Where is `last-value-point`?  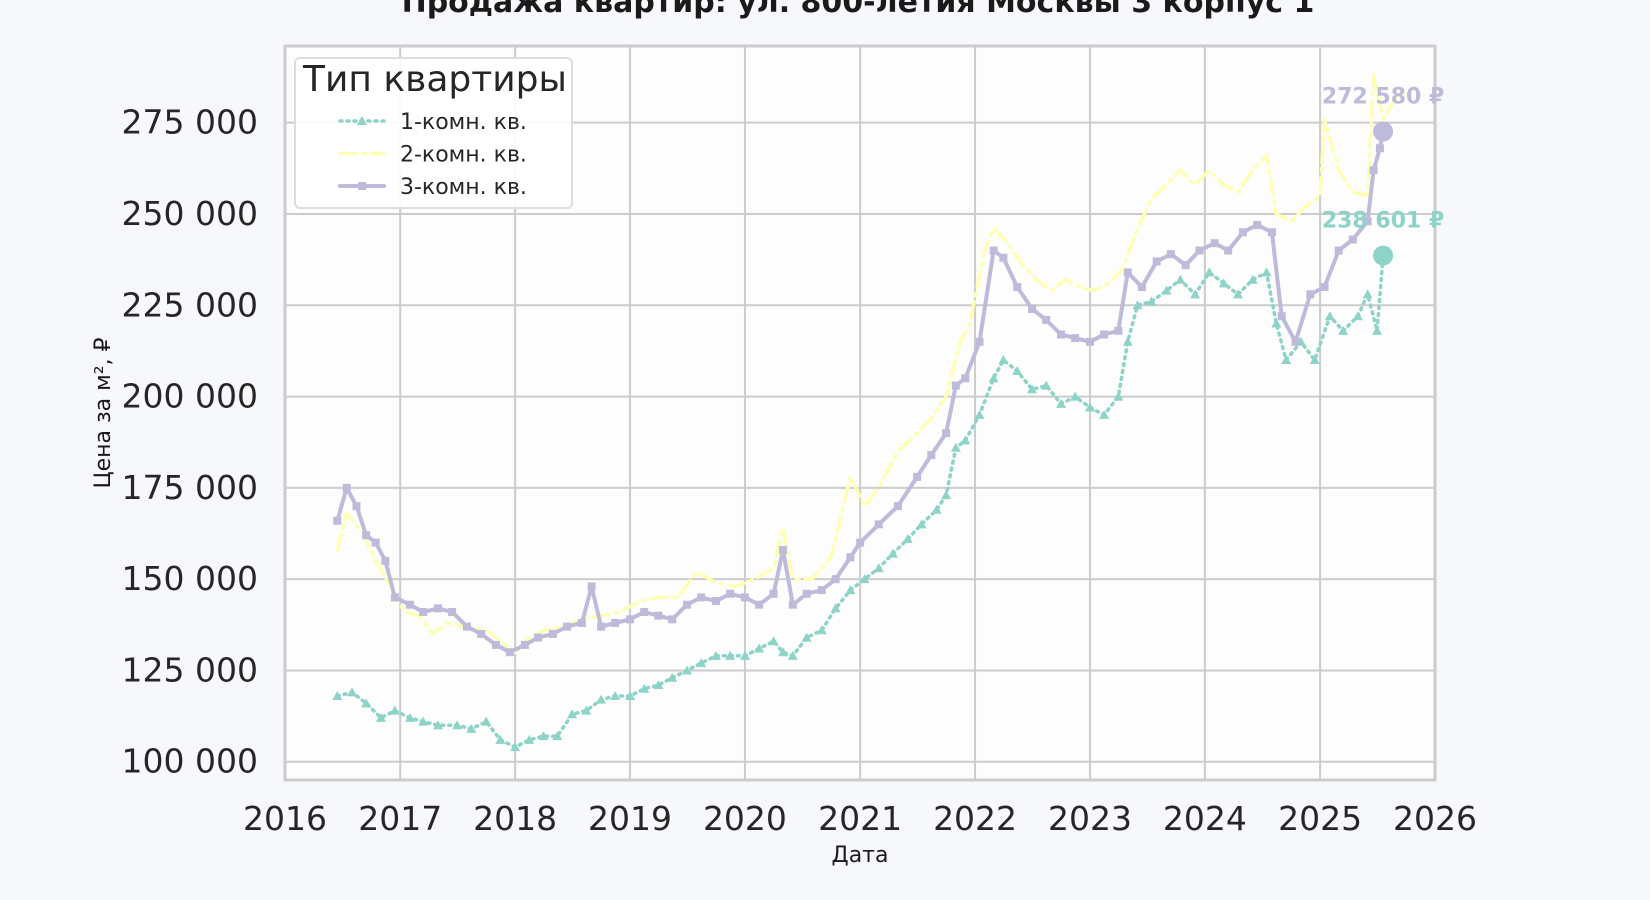
last-value-point is located at coordinates (1383, 255).